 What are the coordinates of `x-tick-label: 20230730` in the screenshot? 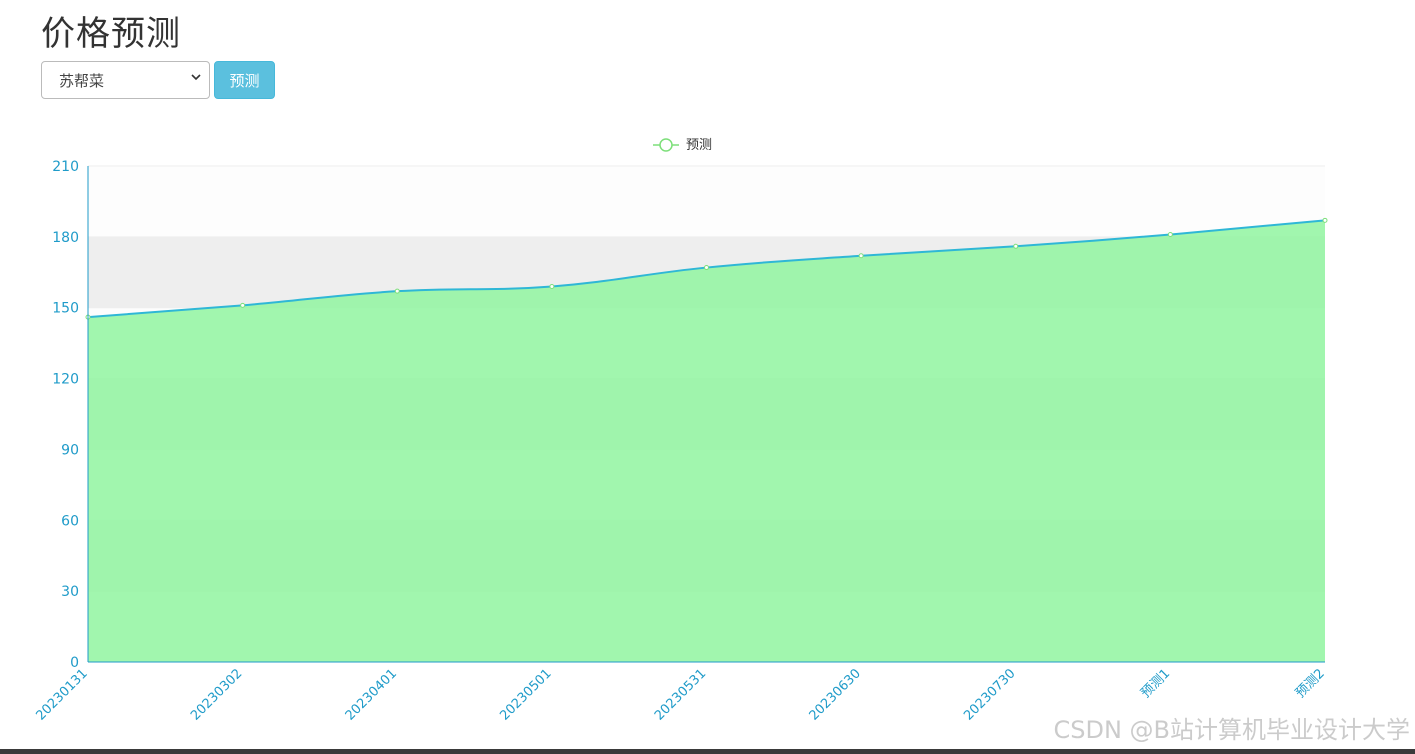 It's located at (989, 694).